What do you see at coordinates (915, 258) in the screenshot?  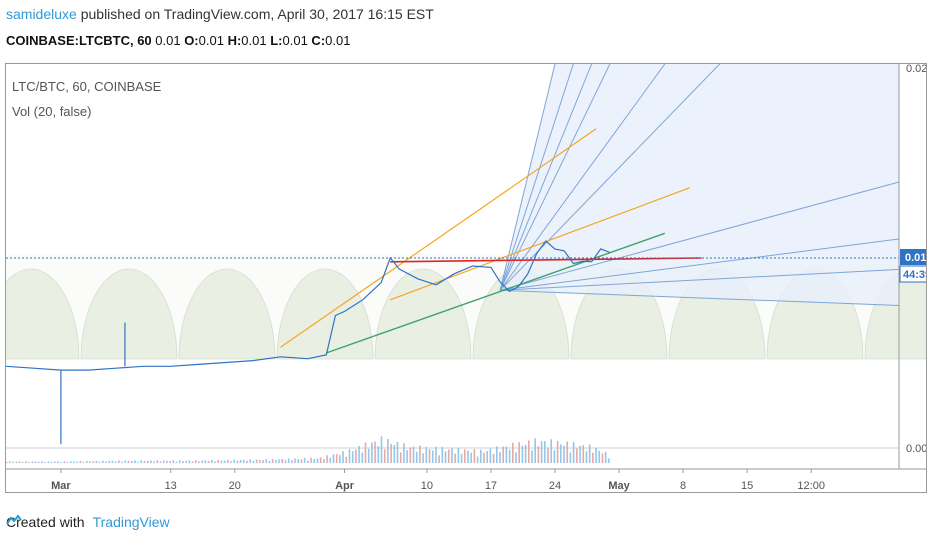 I see `current-price-label: 0.01` at bounding box center [915, 258].